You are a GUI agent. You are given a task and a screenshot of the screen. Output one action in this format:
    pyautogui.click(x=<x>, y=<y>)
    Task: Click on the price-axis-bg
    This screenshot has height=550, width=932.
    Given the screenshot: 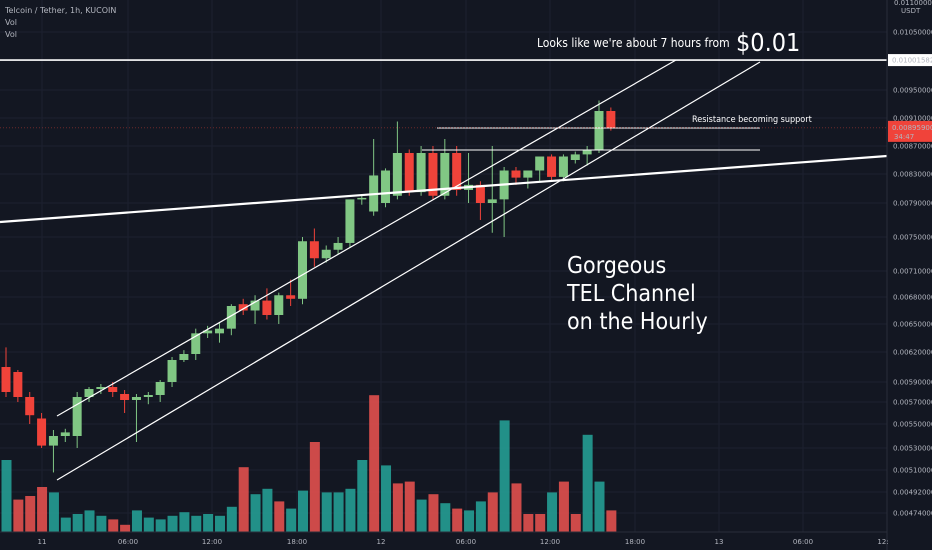 What is the action you would take?
    pyautogui.click(x=909, y=275)
    